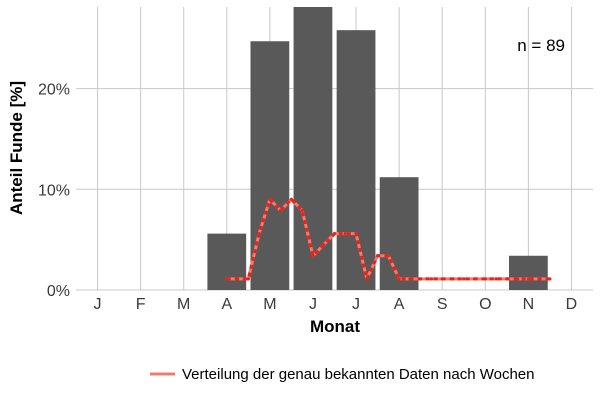  What do you see at coordinates (356, 304) in the screenshot?
I see `x-tick-label-6: J` at bounding box center [356, 304].